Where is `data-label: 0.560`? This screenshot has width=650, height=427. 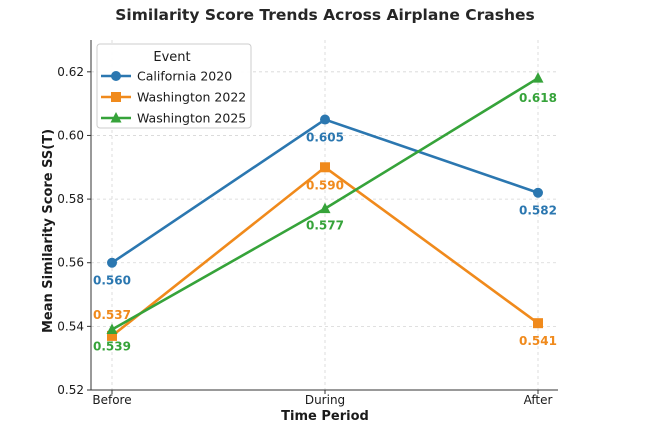 data-label: 0.560 is located at coordinates (112, 281).